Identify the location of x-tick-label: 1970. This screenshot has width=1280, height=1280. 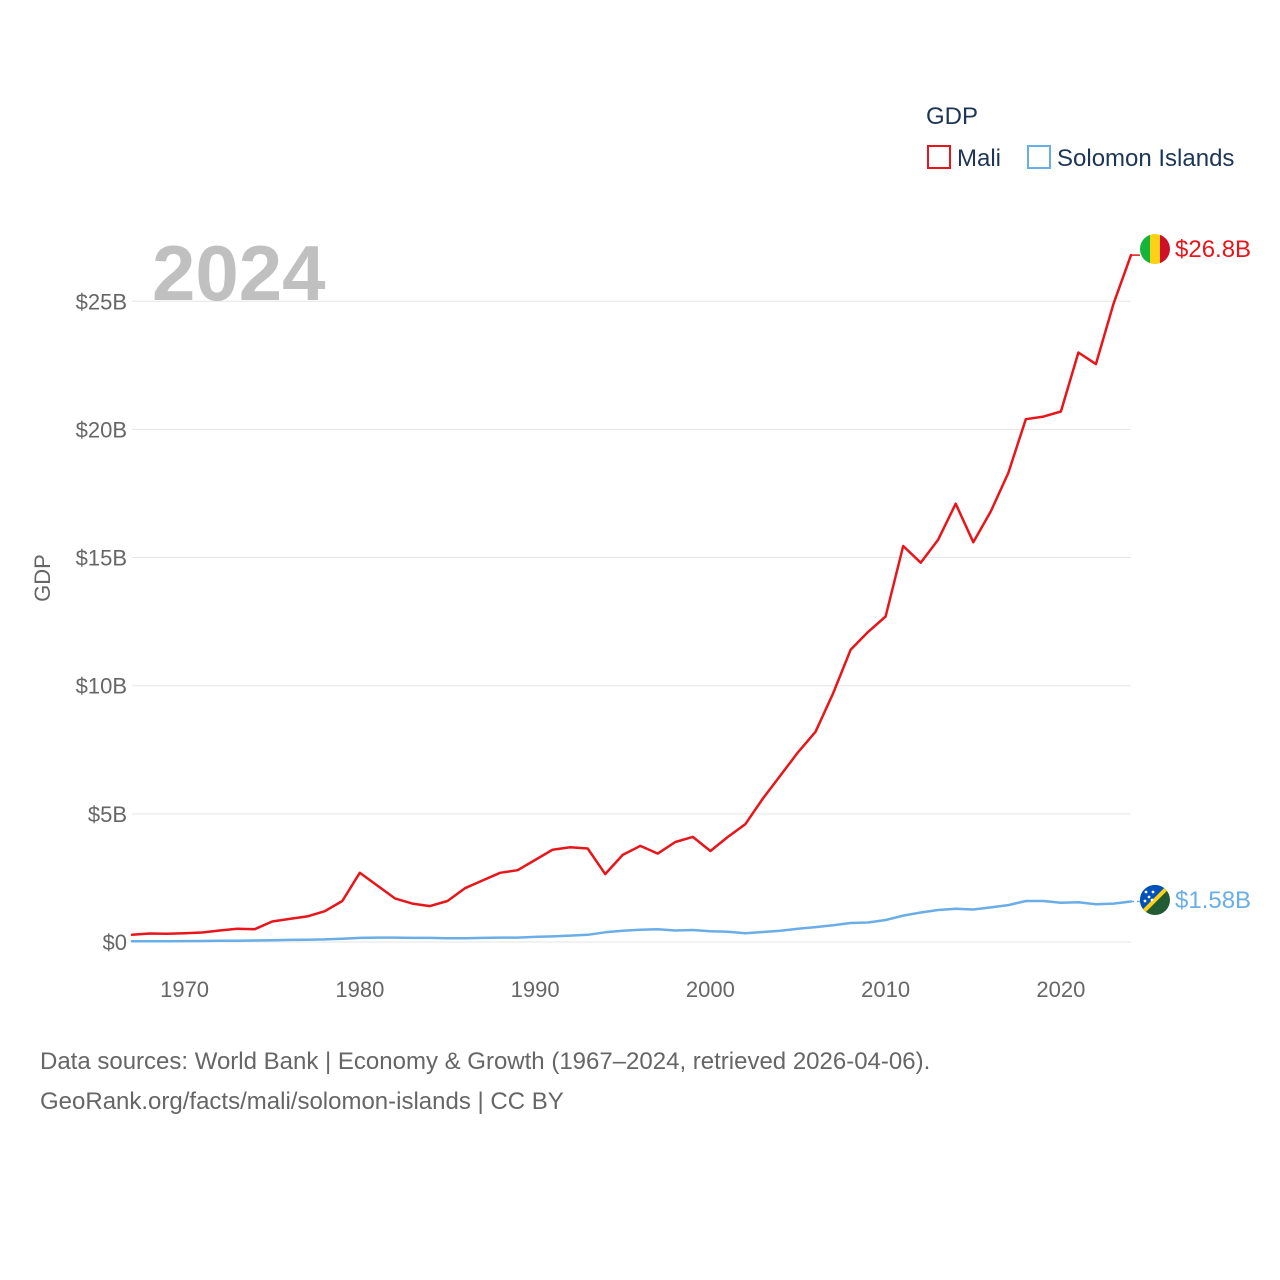
(184, 989).